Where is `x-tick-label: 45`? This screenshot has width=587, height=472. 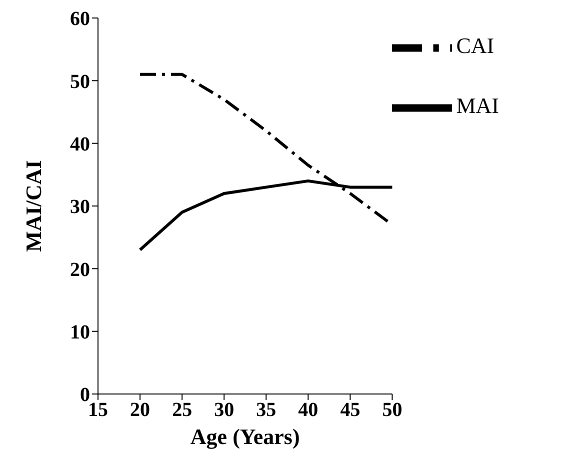 x-tick-label: 45 is located at coordinates (350, 410).